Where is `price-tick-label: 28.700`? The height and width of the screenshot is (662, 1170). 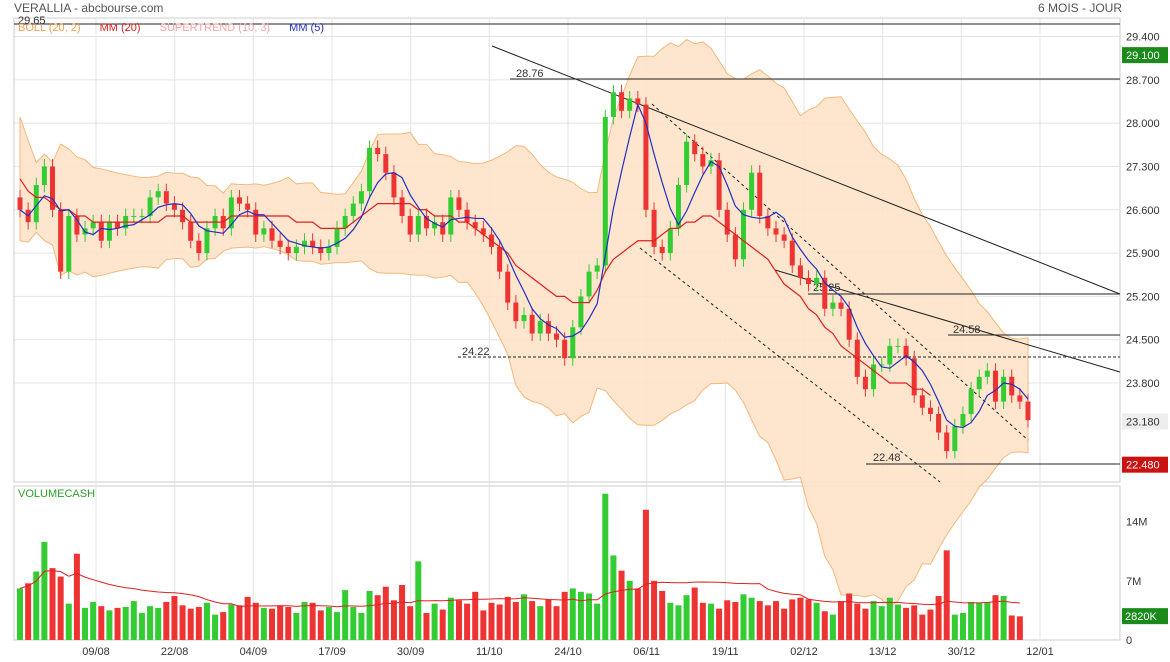
price-tick-label: 28.700 is located at coordinates (1143, 81).